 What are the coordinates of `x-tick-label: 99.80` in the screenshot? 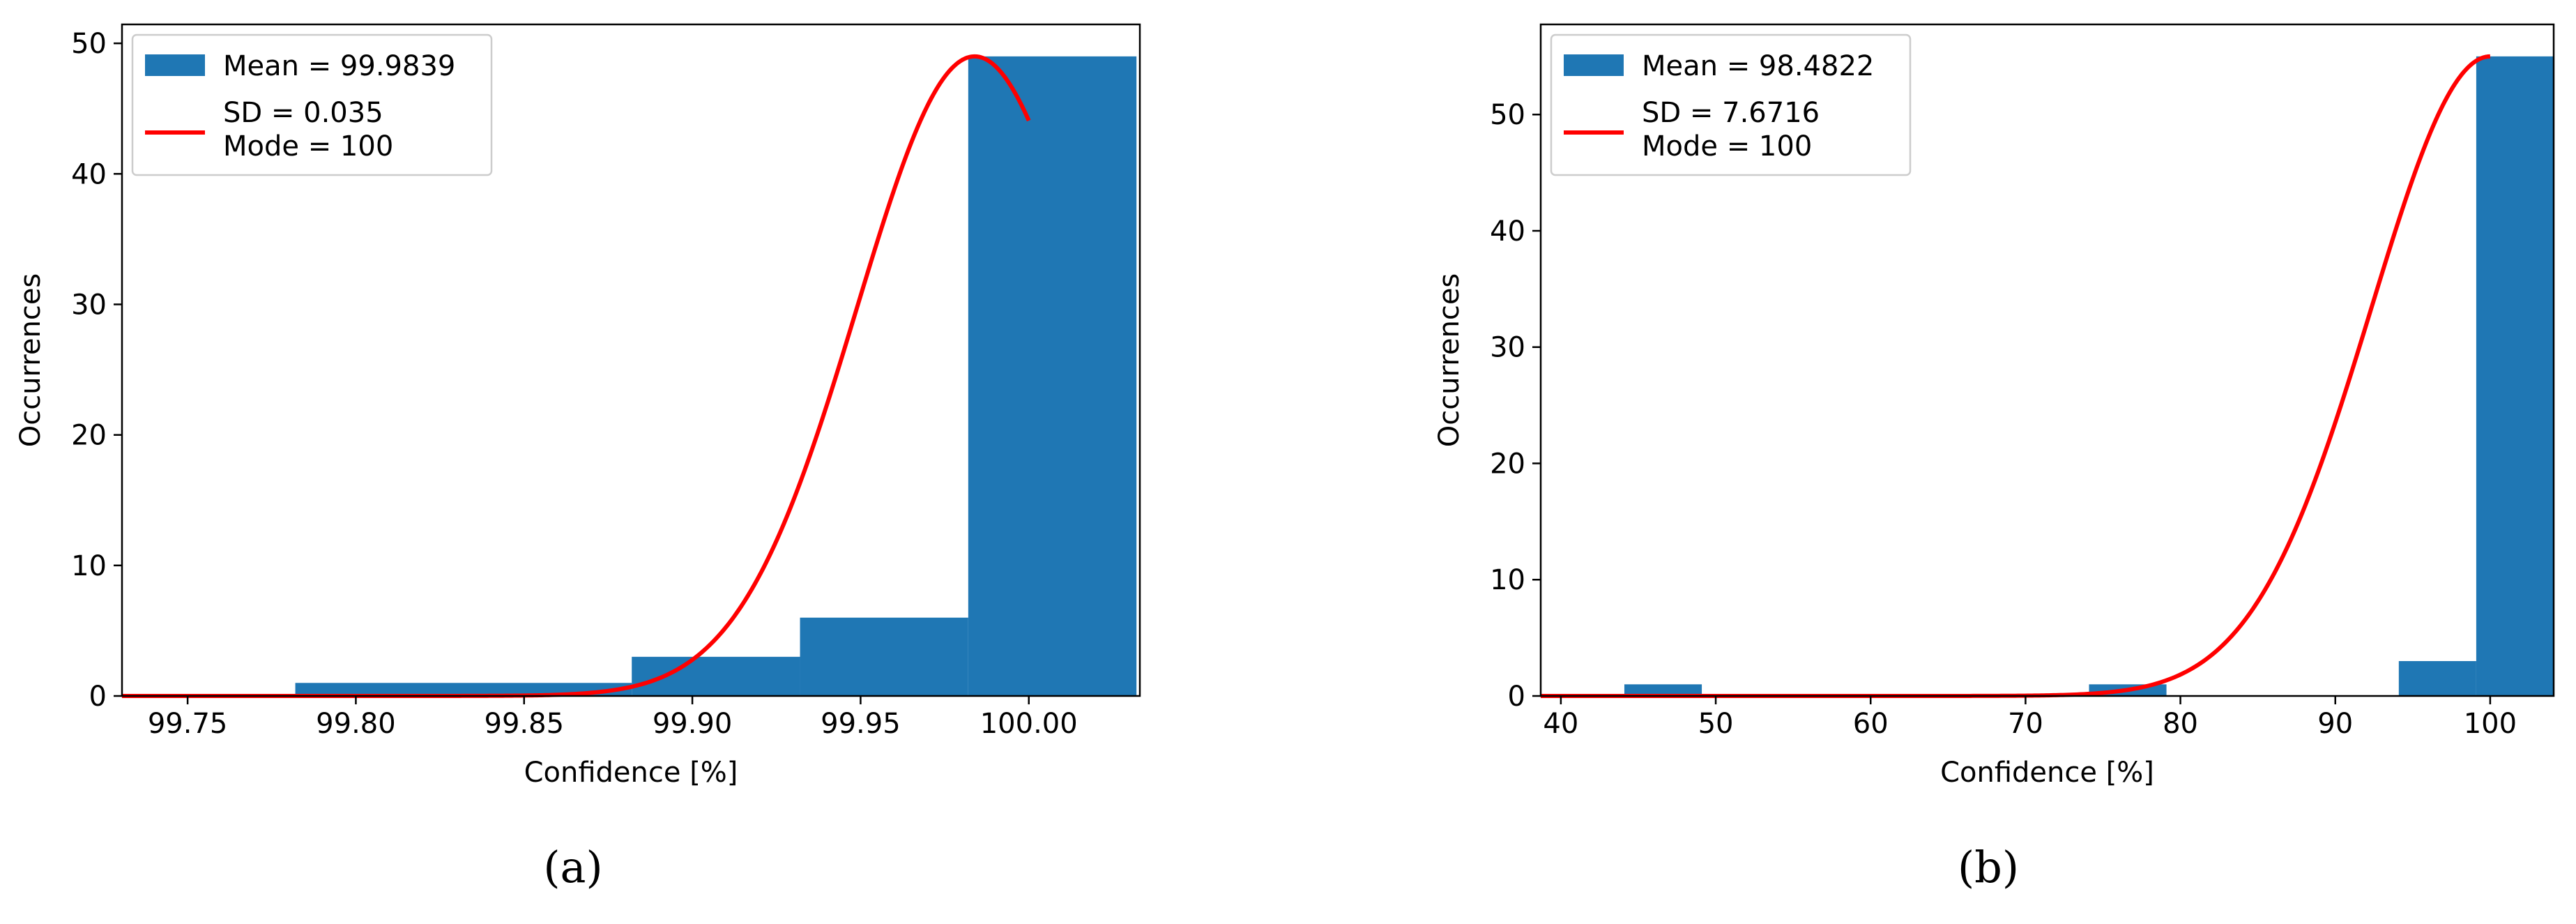 It's located at (356, 724).